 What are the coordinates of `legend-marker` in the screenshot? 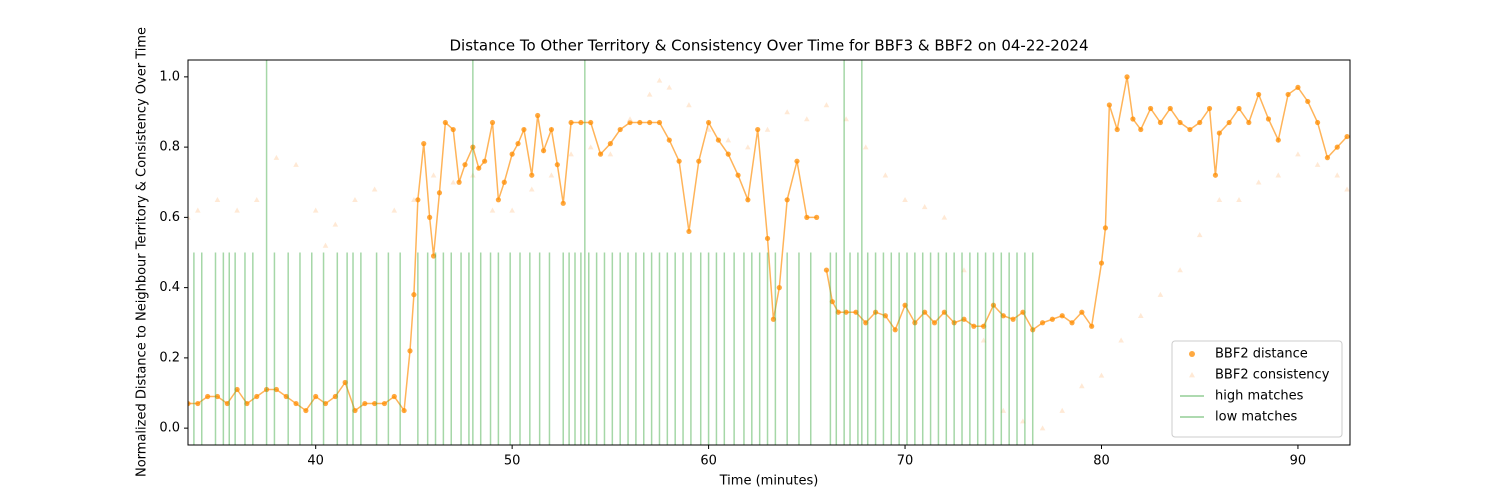 It's located at (1192, 375).